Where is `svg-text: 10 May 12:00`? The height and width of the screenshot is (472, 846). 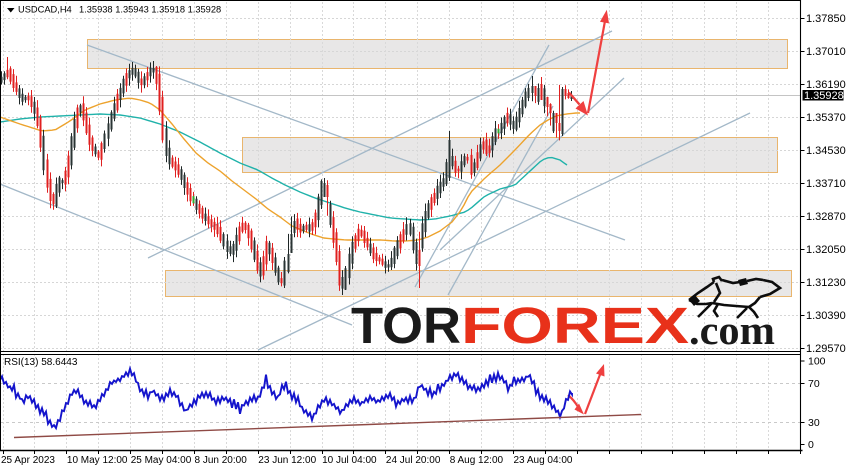 svg-text: 10 May 12:00 is located at coordinates (97, 460).